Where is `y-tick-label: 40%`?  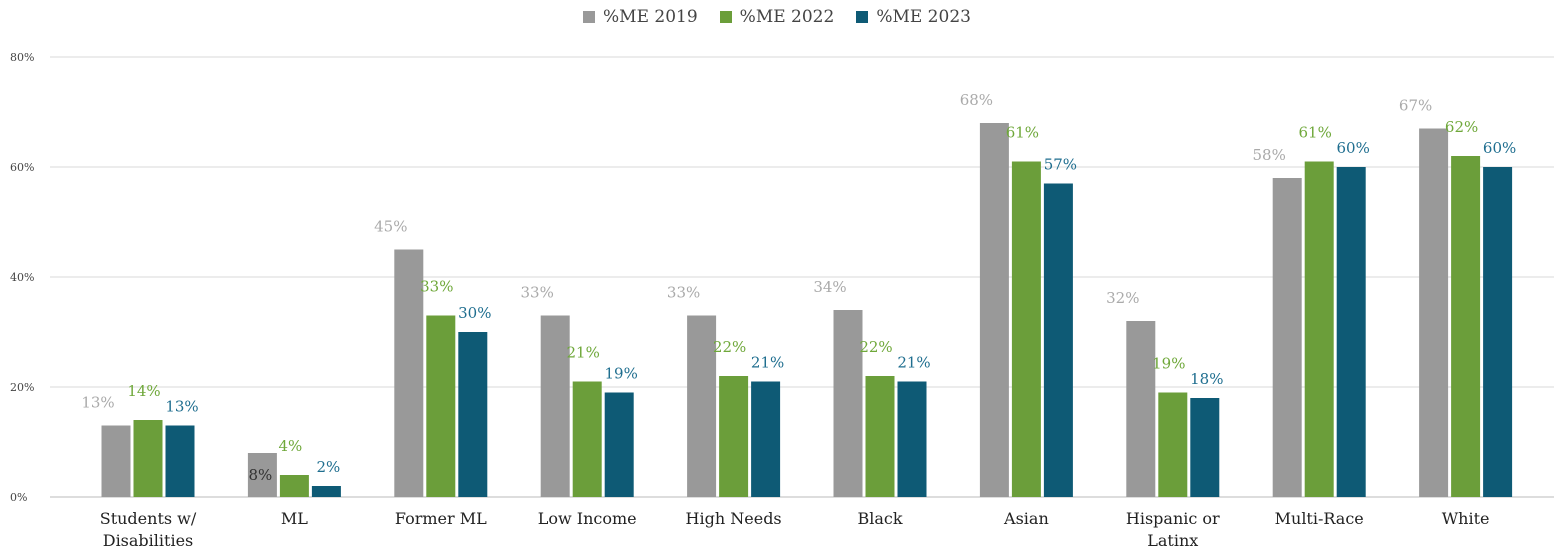 y-tick-label: 40% is located at coordinates (22, 277).